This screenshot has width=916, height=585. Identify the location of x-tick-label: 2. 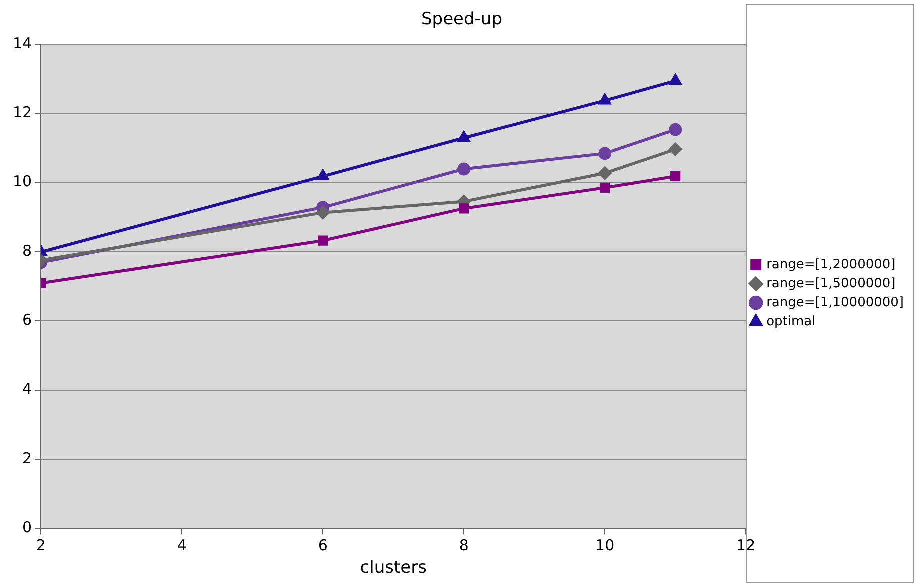
(41, 545).